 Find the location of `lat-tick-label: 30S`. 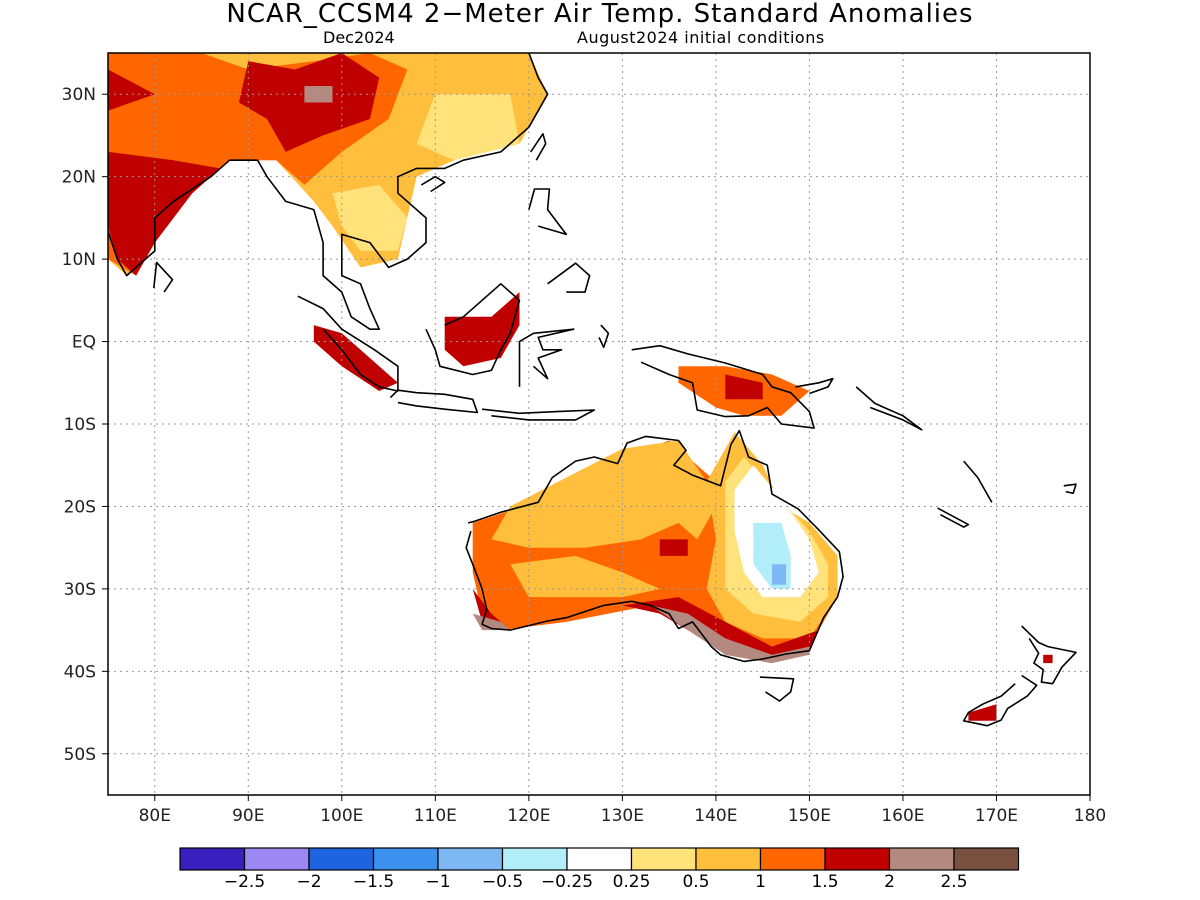

lat-tick-label: 30S is located at coordinates (80, 590).